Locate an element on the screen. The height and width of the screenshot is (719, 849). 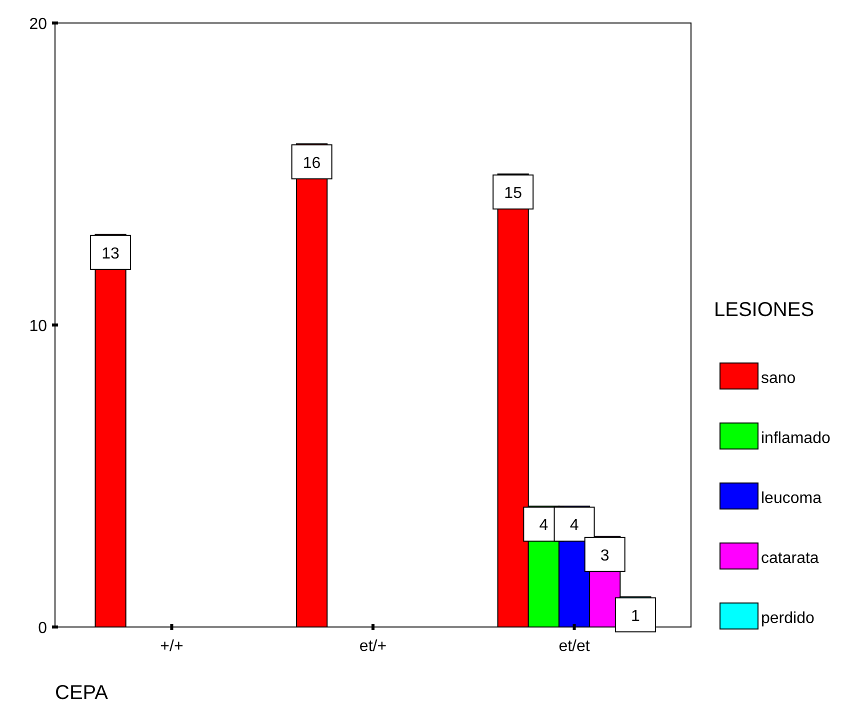
data-label: 16 is located at coordinates (311, 163).